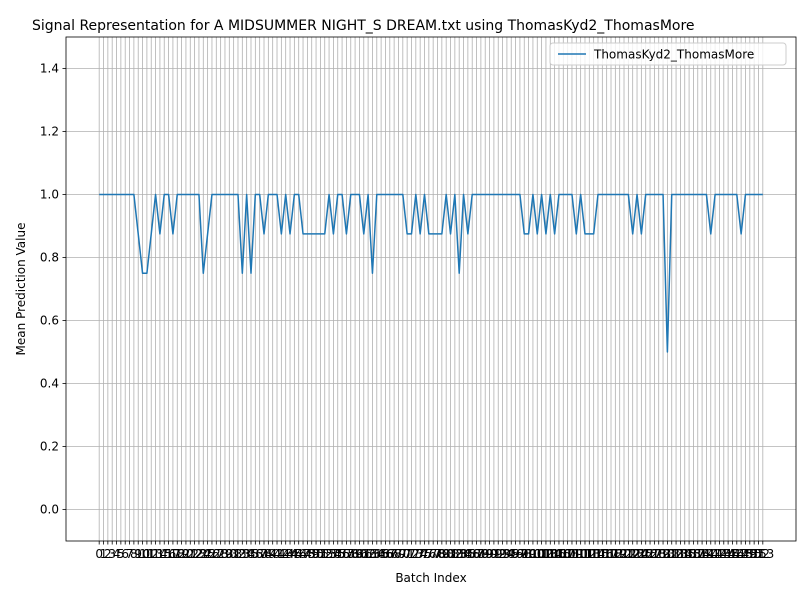 The width and height of the screenshot is (800, 600). Describe the element at coordinates (146, 554) in the screenshot. I see `x-tick-label: 11` at that location.